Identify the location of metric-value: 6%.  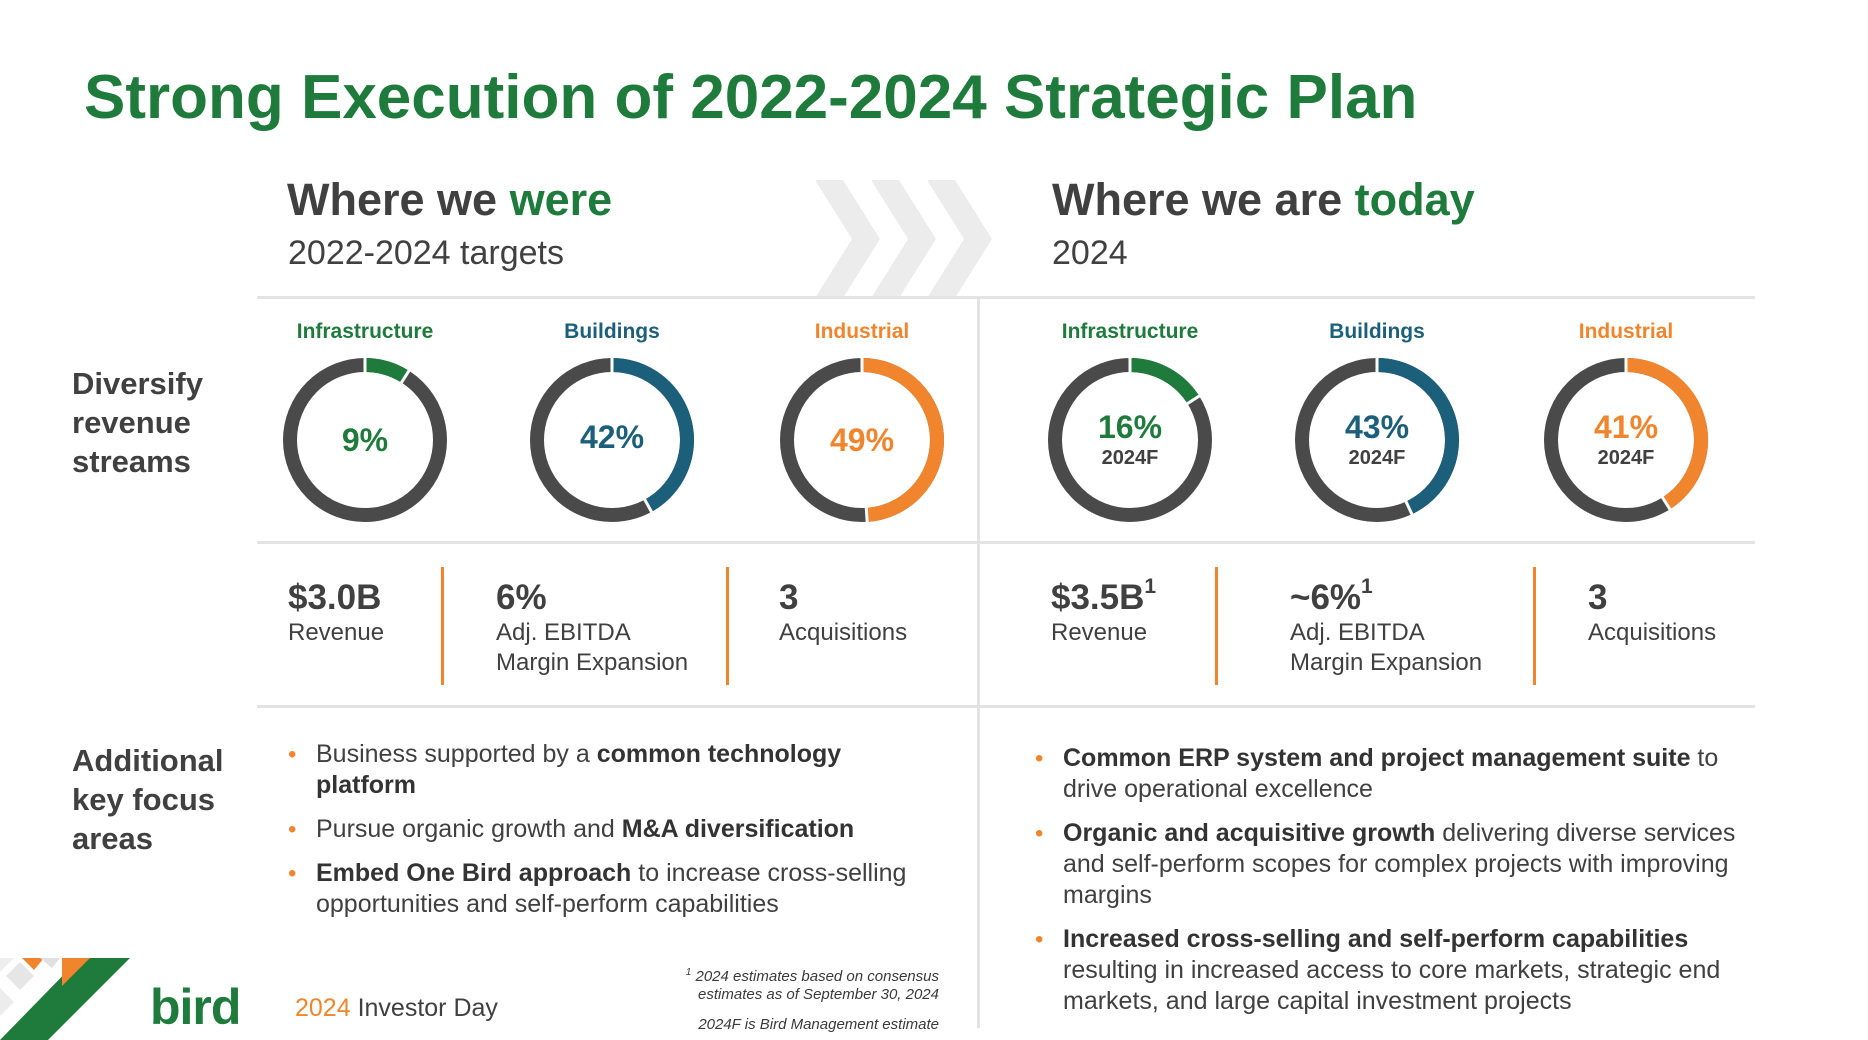
(521, 597).